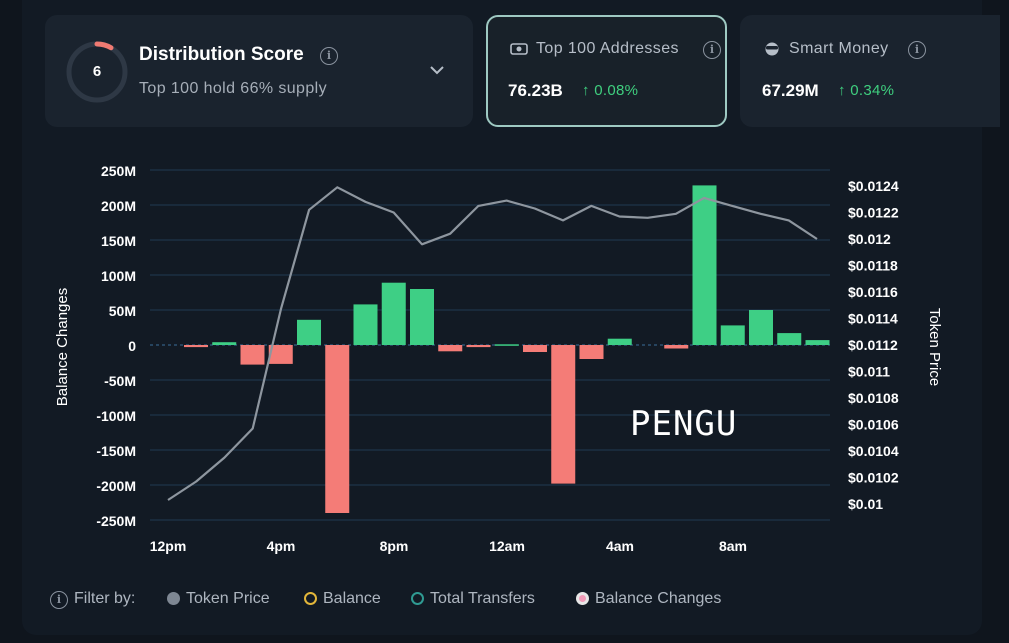 This screenshot has width=1009, height=643. Describe the element at coordinates (873, 292) in the screenshot. I see `y2-tick-label: $0.0116` at that location.